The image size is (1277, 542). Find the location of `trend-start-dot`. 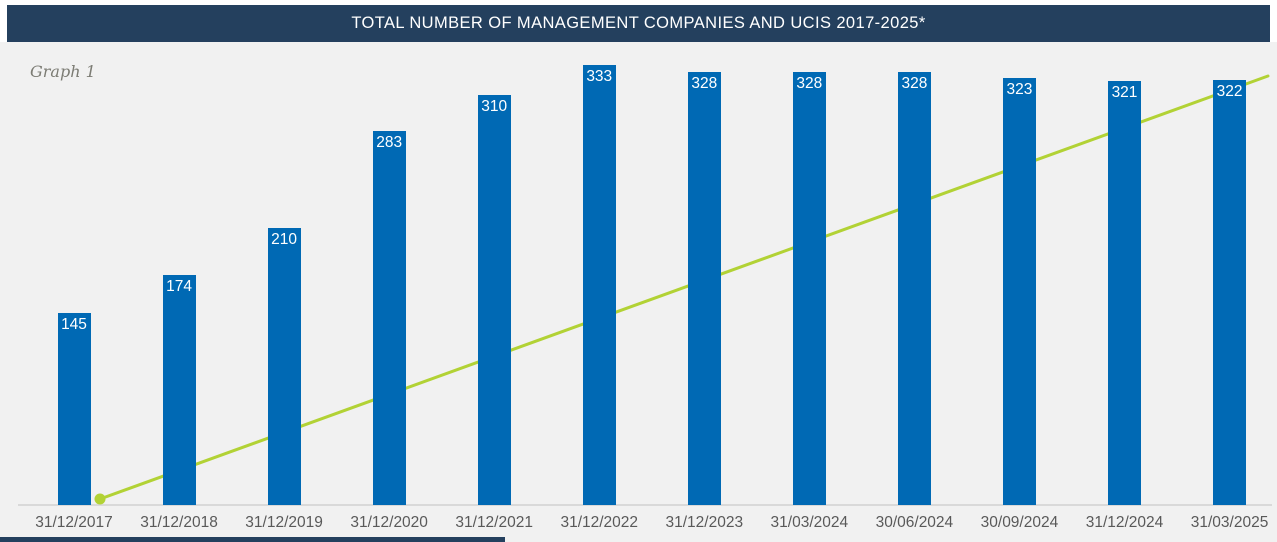

trend-start-dot is located at coordinates (100, 499).